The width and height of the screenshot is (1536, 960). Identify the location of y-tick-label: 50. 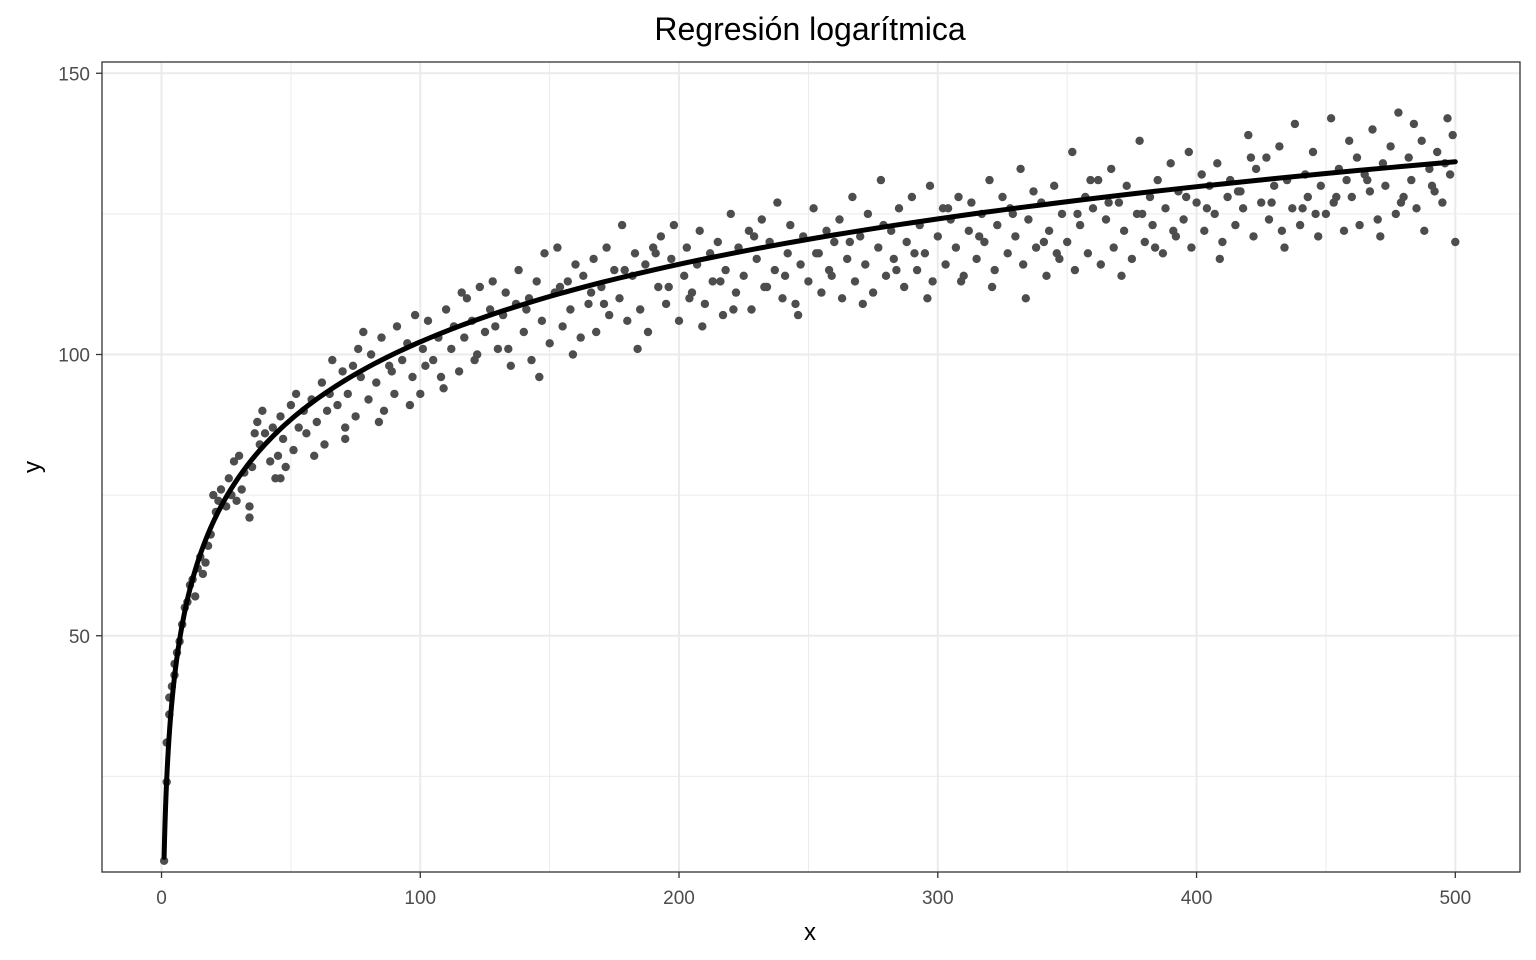
(79, 637).